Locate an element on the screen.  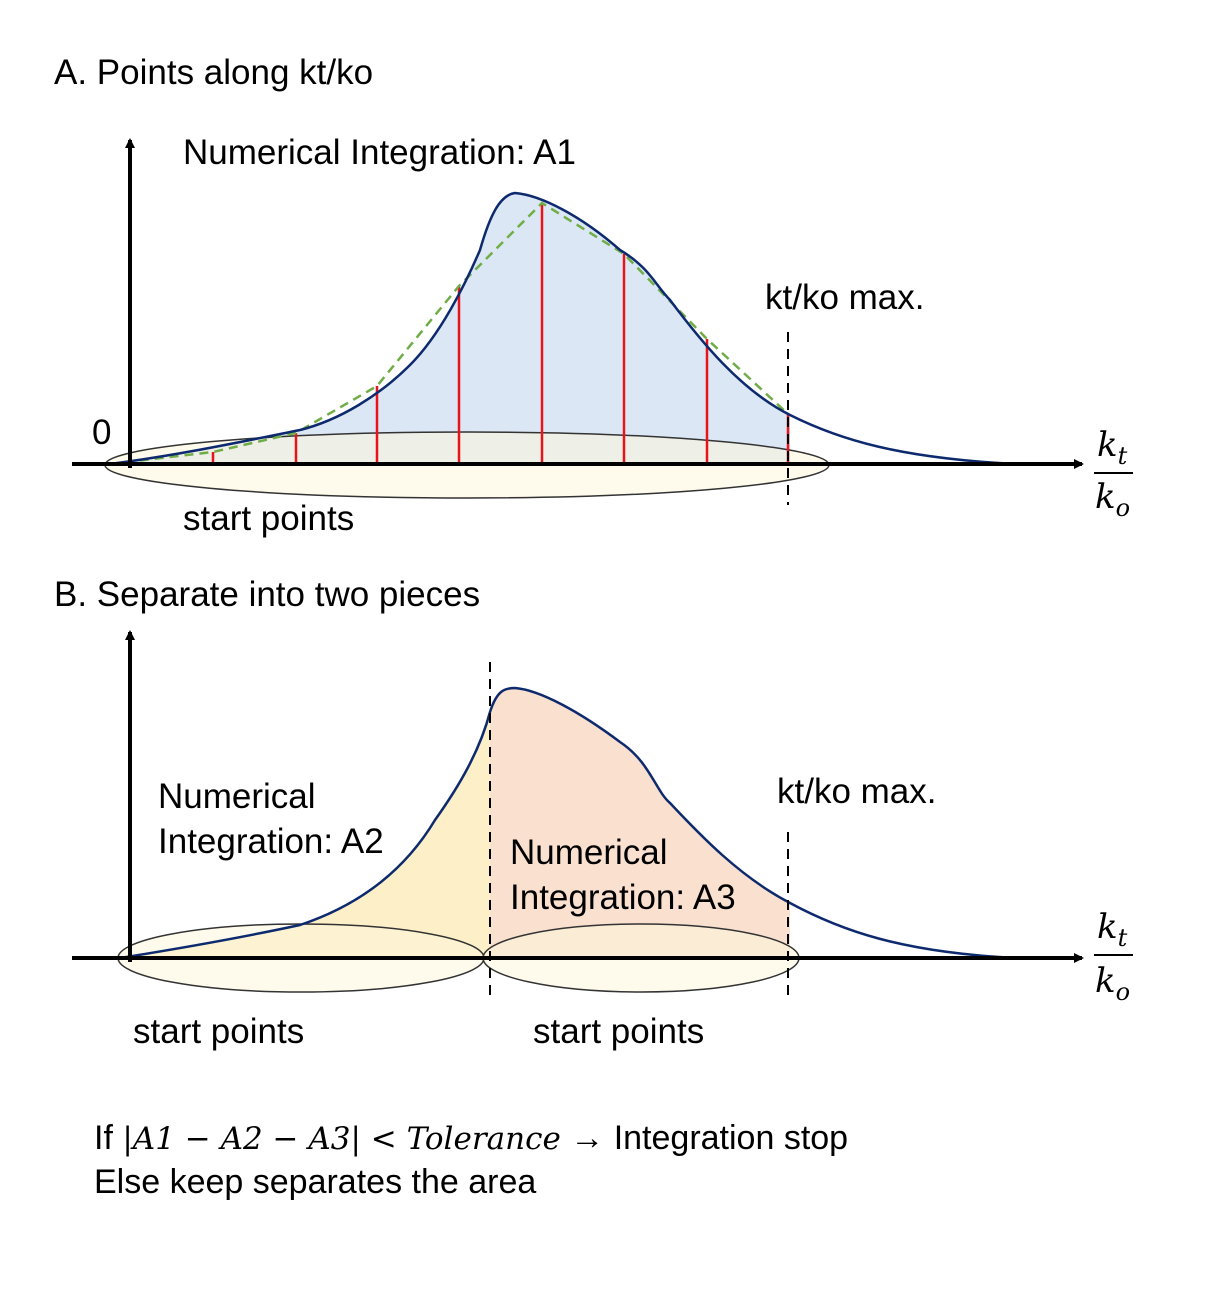
panel-b-heading: B. Separate into two pieces is located at coordinates (267, 594).